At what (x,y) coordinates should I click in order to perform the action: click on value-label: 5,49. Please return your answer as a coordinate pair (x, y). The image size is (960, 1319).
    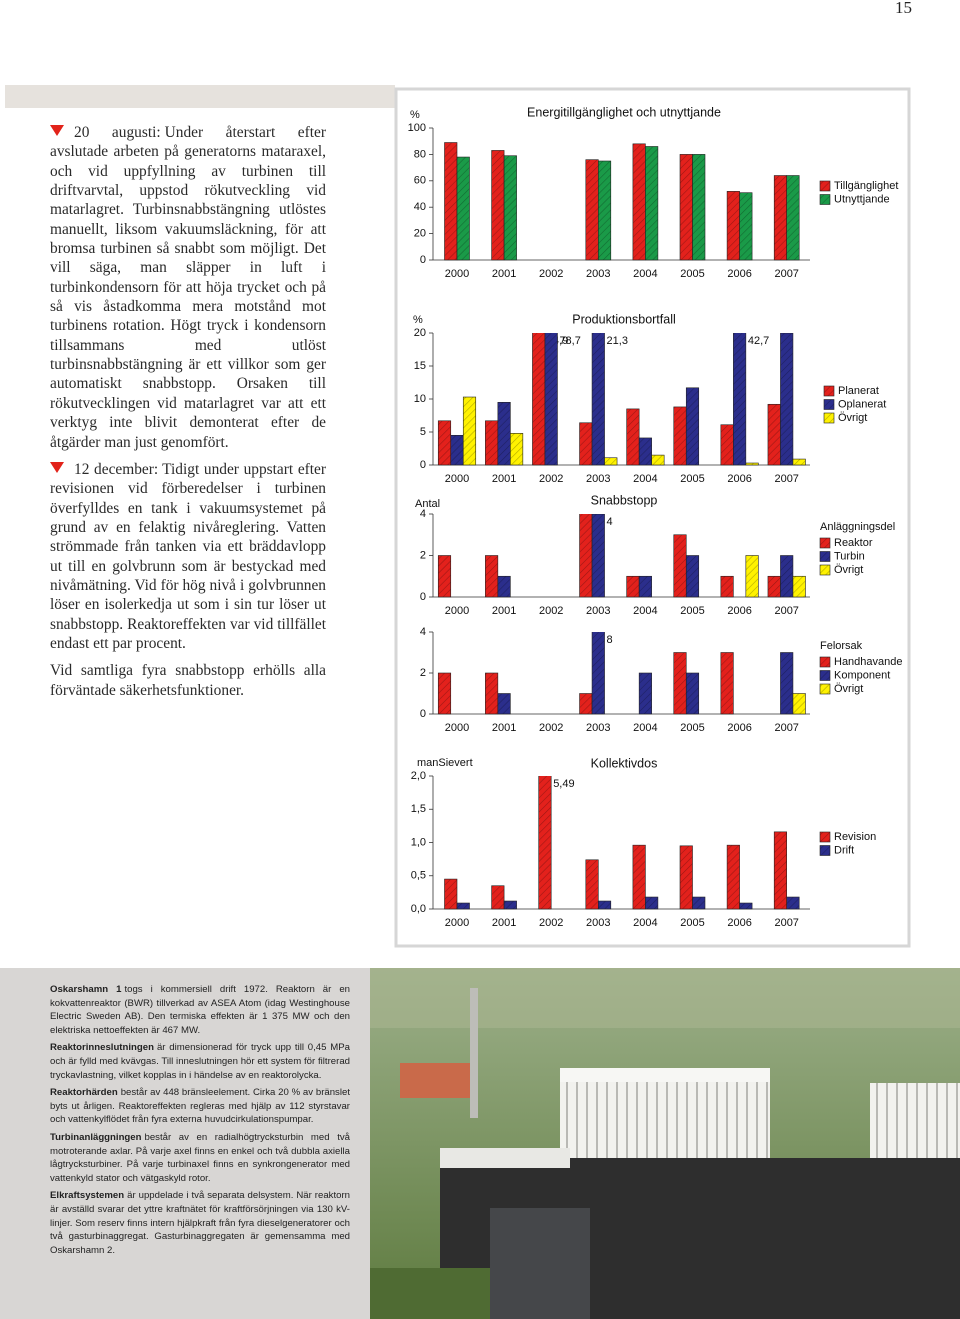
    Looking at the image, I should click on (563, 784).